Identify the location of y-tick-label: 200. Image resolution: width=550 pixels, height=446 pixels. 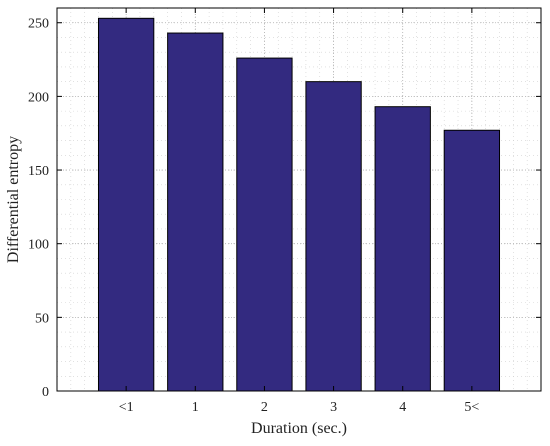
(38, 97).